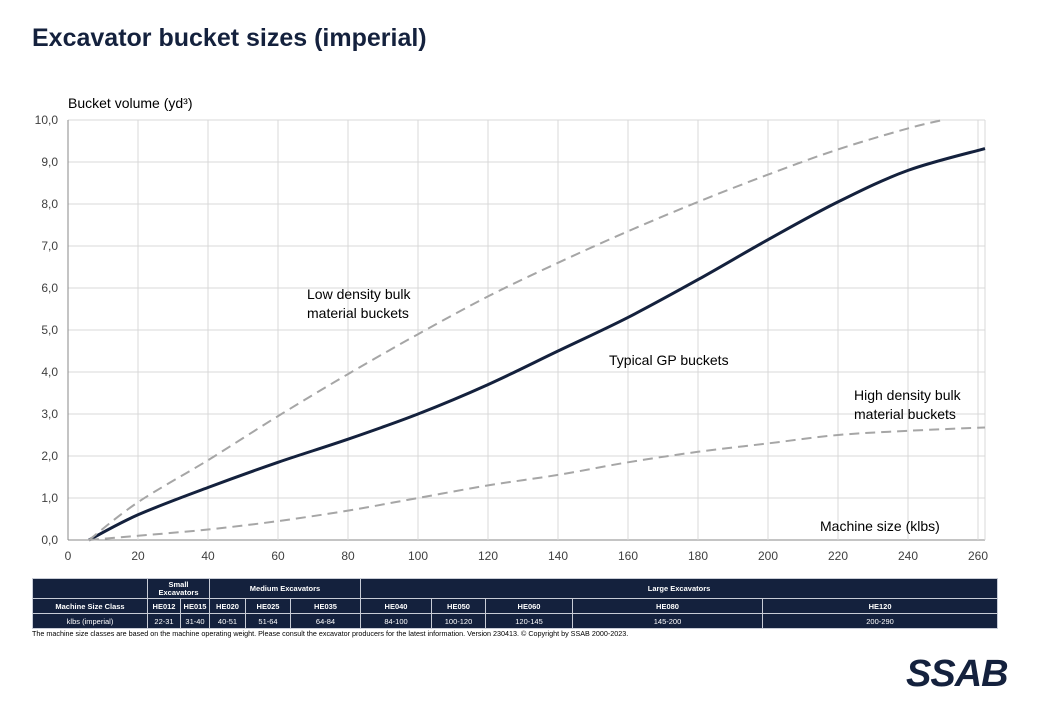  Describe the element at coordinates (669, 360) in the screenshot. I see `annotation-gp: Typical GP buckets` at that location.